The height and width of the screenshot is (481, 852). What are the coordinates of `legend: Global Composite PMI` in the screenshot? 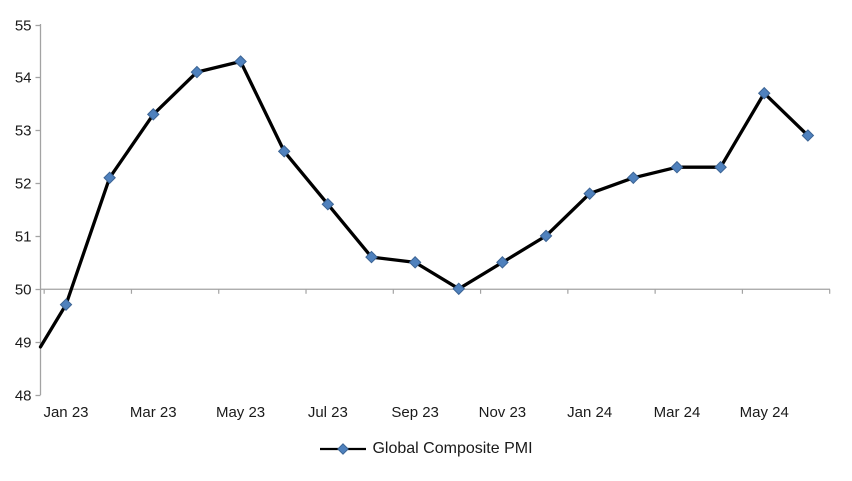 It's located at (426, 449).